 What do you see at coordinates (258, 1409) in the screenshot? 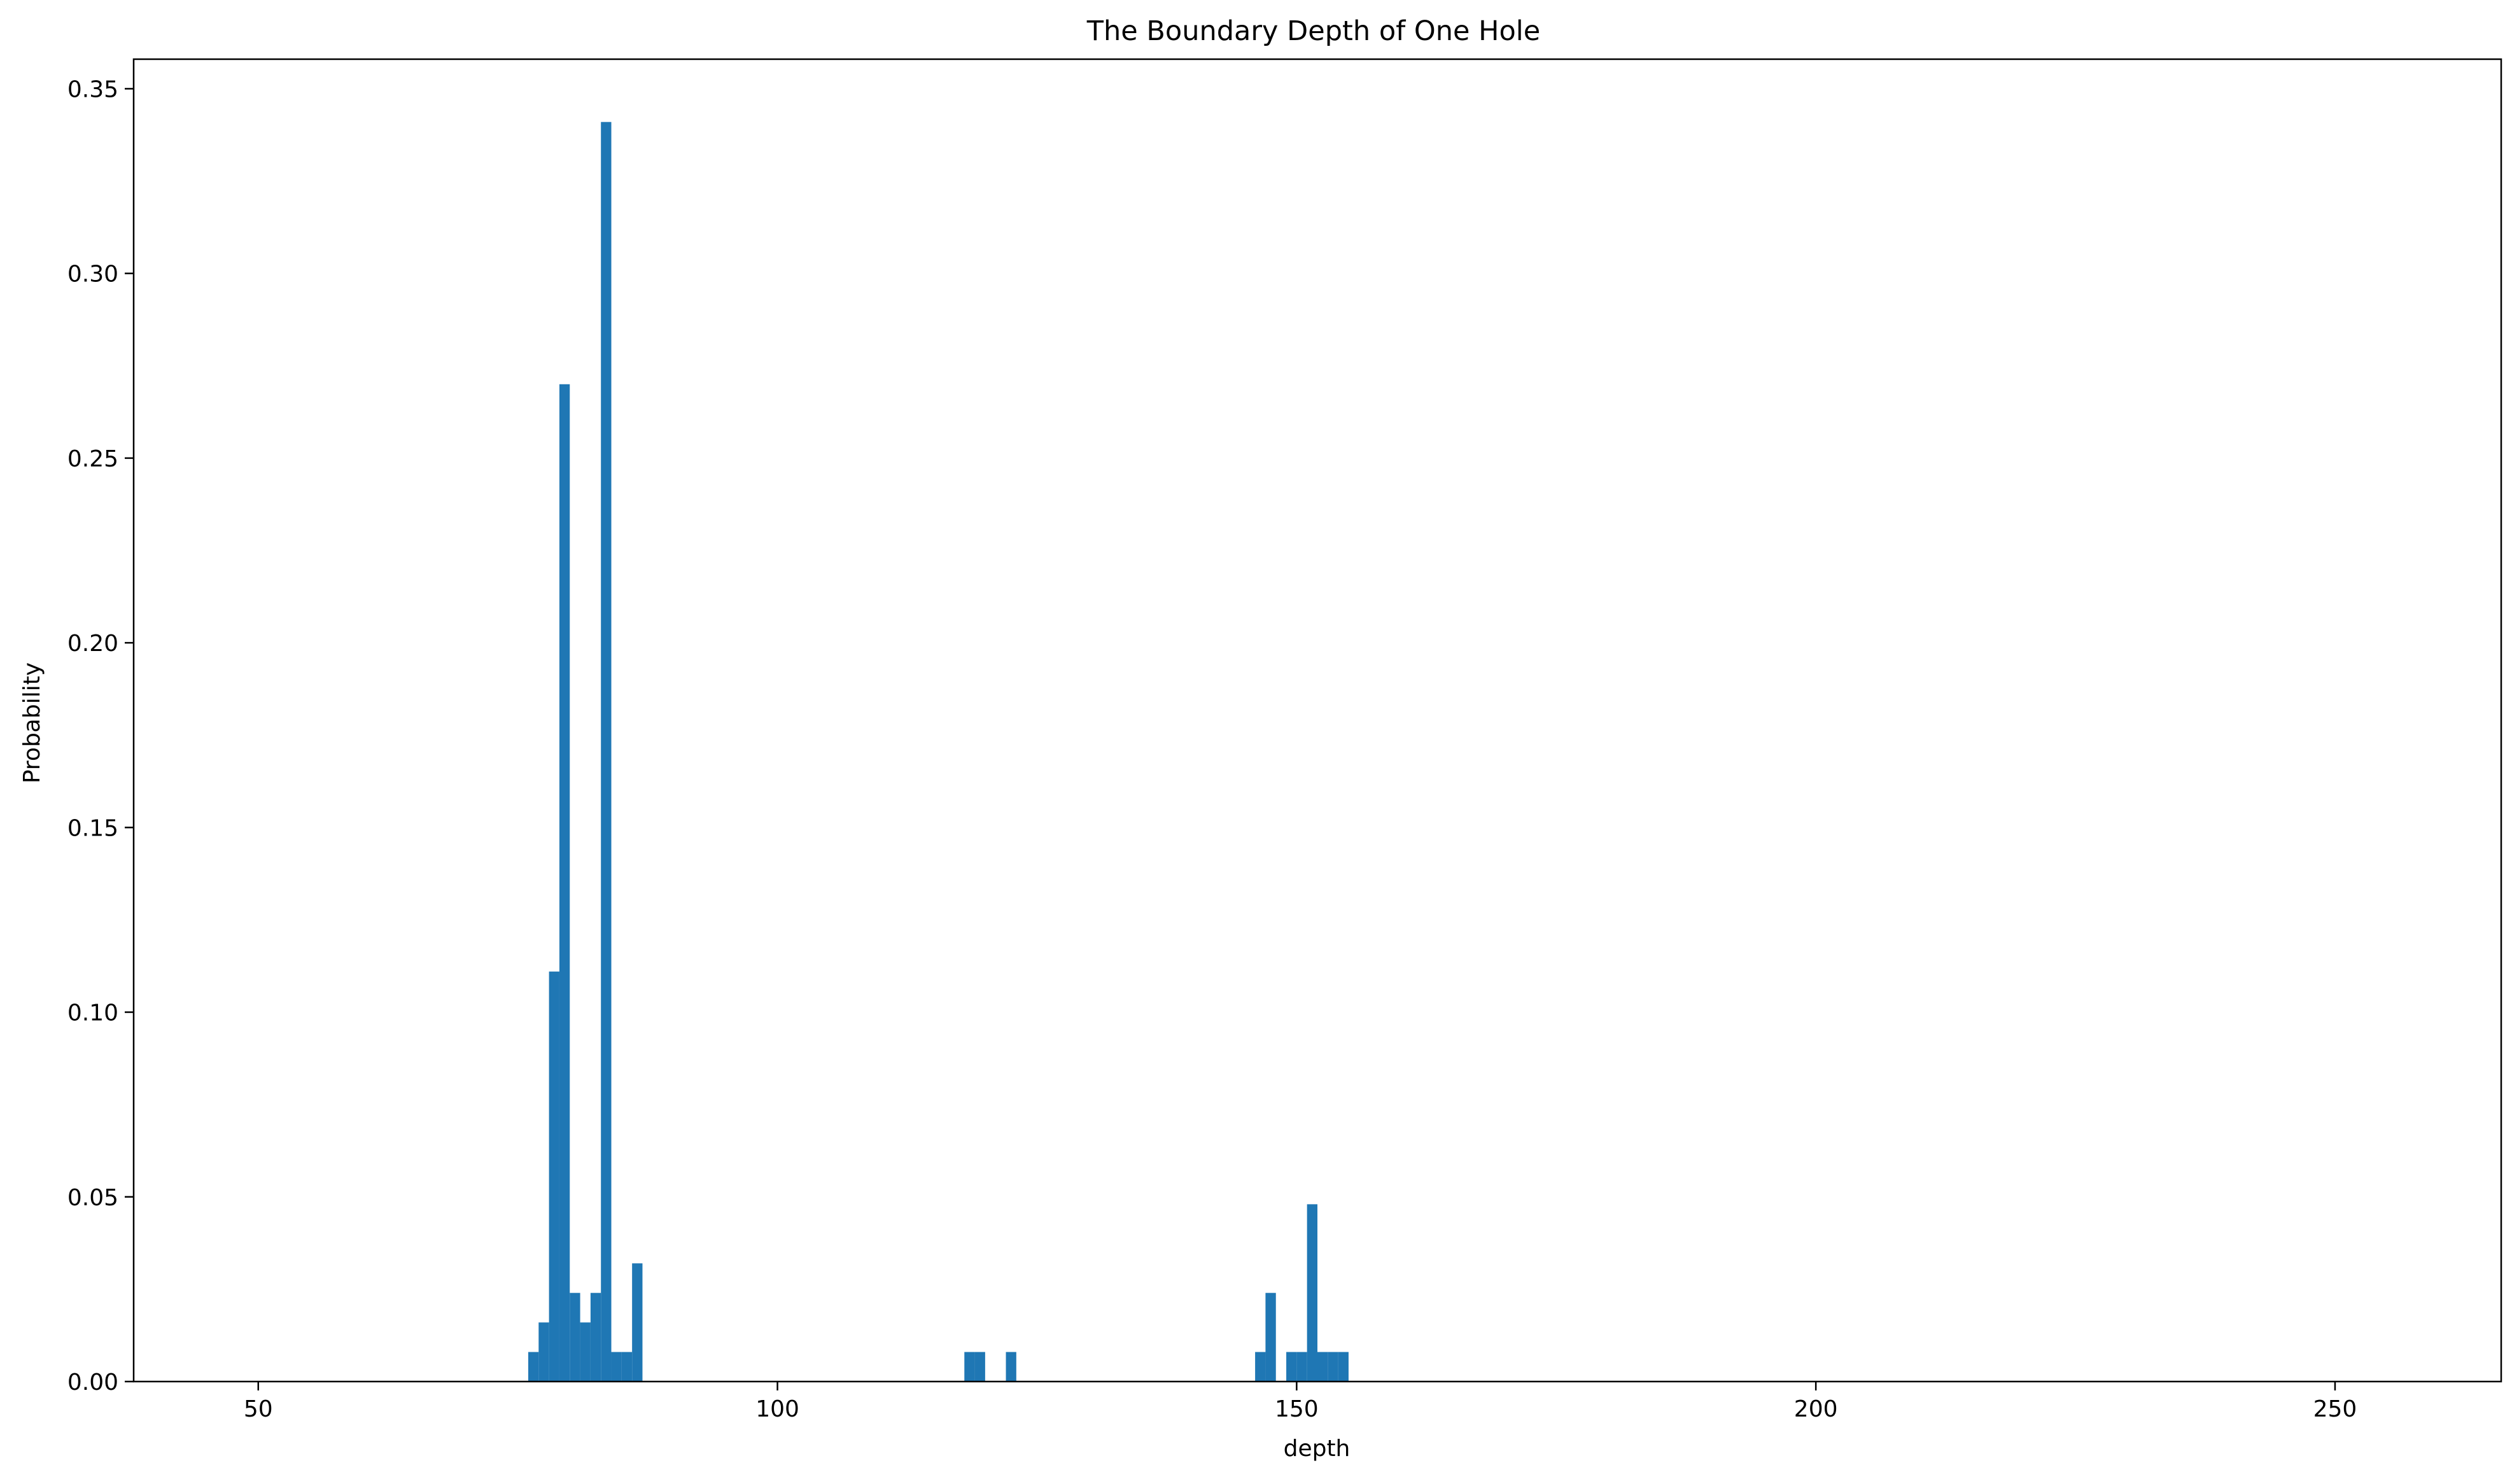
I see `x-tick-label: 50` at bounding box center [258, 1409].